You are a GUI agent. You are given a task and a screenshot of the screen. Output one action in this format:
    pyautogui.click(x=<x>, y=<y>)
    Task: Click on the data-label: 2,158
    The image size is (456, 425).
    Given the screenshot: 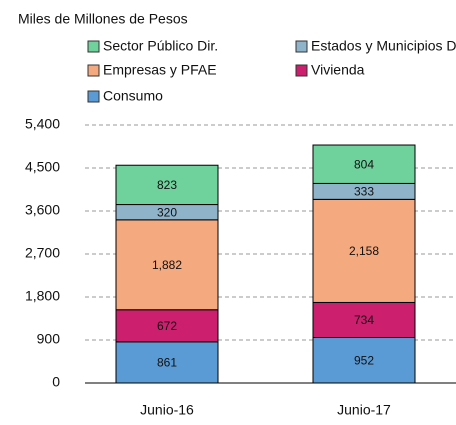 What is the action you would take?
    pyautogui.click(x=364, y=251)
    